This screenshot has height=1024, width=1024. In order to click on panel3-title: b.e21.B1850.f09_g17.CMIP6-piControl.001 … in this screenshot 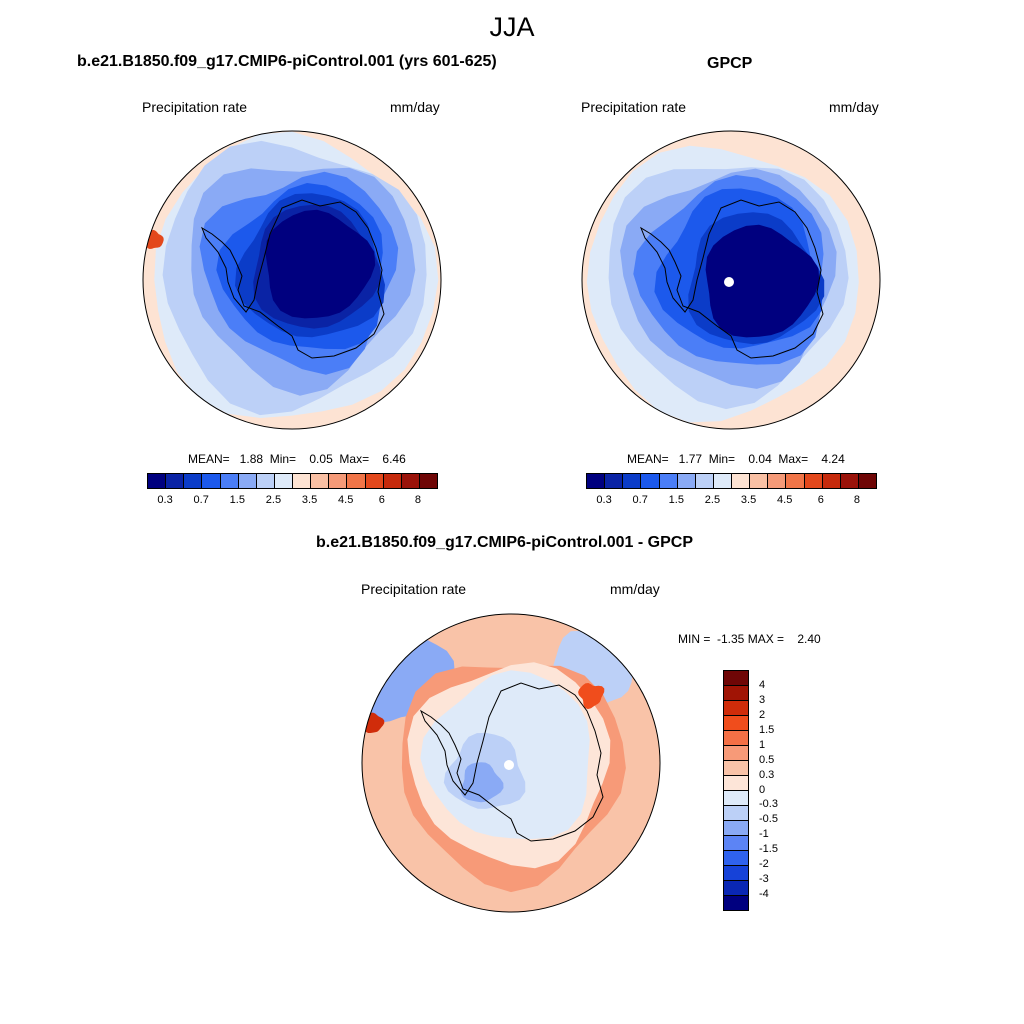, I will do `click(505, 542)`.